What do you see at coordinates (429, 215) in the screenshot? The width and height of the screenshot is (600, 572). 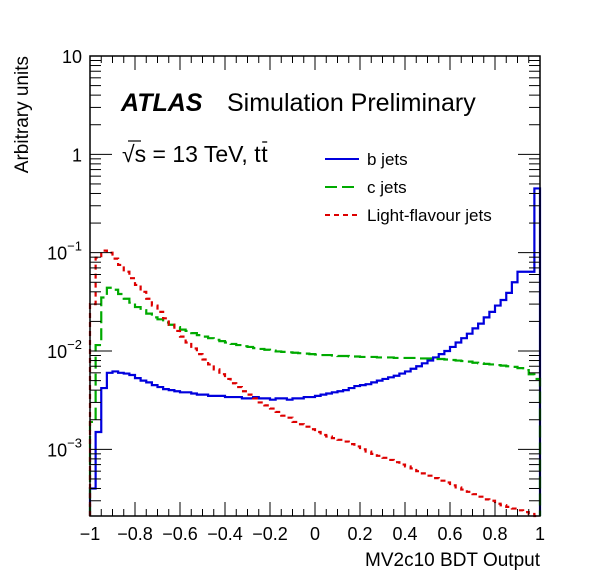 I see `legend-label: Light-flavour jets` at bounding box center [429, 215].